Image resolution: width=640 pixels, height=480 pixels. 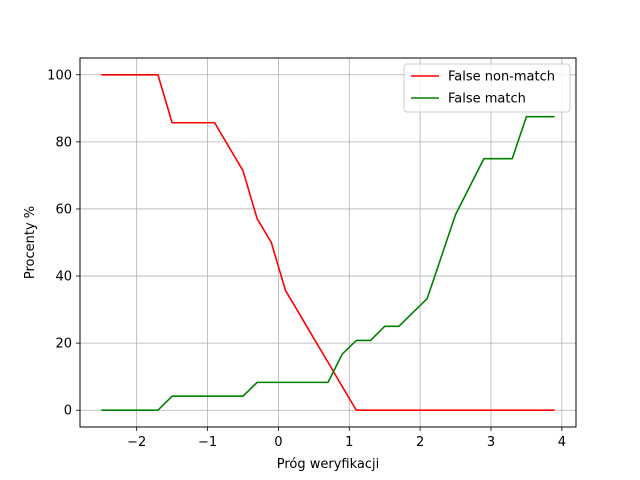 What do you see at coordinates (278, 442) in the screenshot?
I see `x-tick-label: 0` at bounding box center [278, 442].